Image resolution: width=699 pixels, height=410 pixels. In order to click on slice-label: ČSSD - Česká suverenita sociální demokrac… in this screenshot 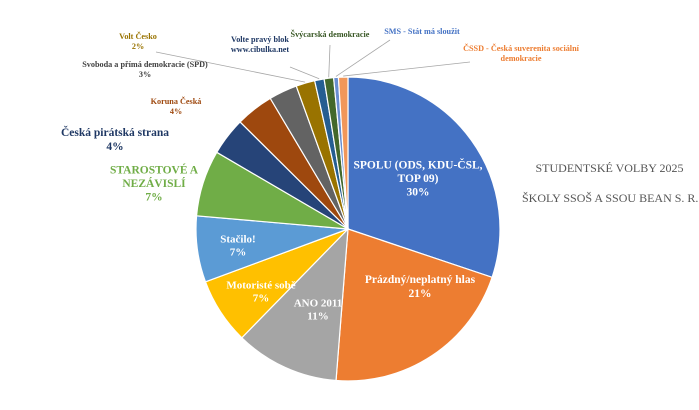, I will do `click(521, 53)`.